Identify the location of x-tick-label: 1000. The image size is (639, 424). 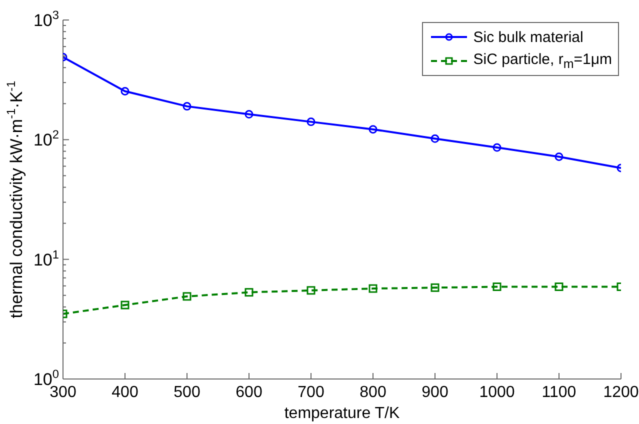
(497, 392).